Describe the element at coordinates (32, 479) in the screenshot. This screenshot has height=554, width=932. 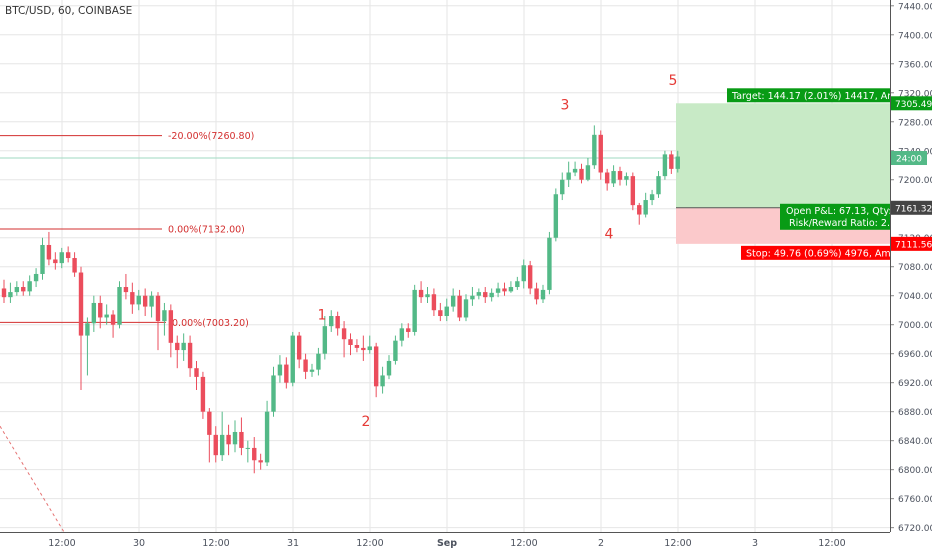
I see `dashed-trend-line` at that location.